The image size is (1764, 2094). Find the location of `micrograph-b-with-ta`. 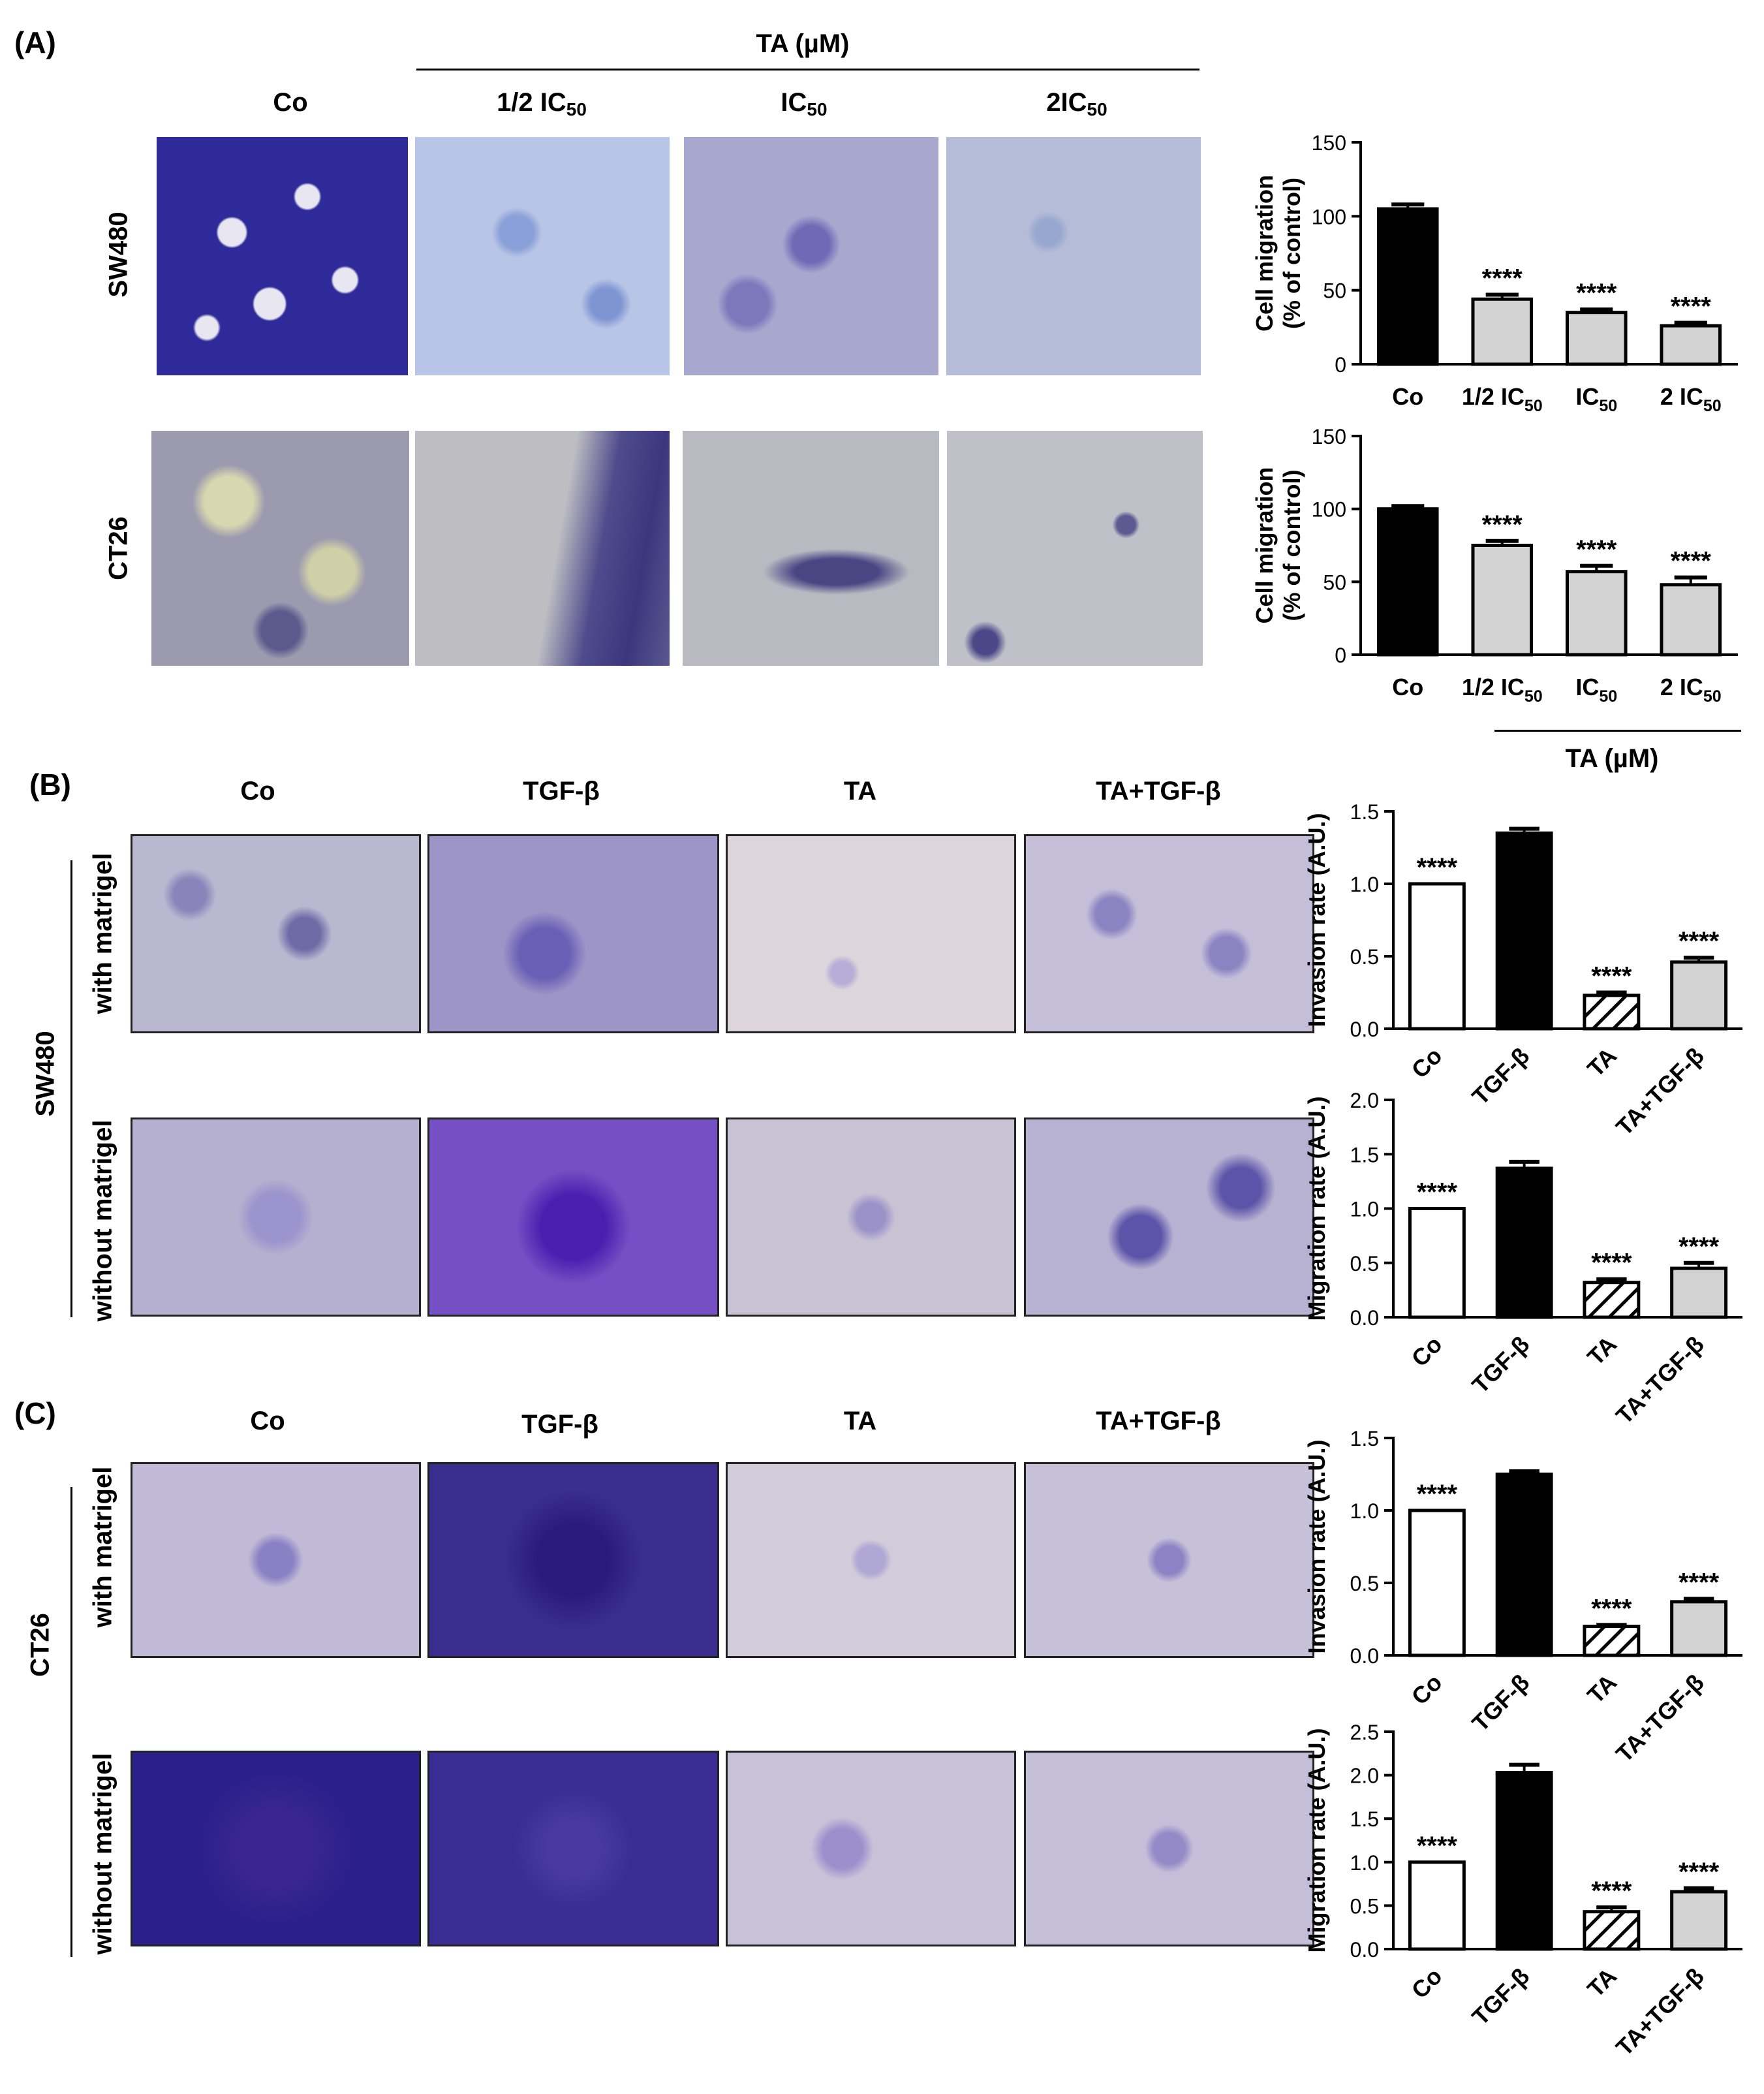

micrograph-b-with-ta is located at coordinates (871, 933).